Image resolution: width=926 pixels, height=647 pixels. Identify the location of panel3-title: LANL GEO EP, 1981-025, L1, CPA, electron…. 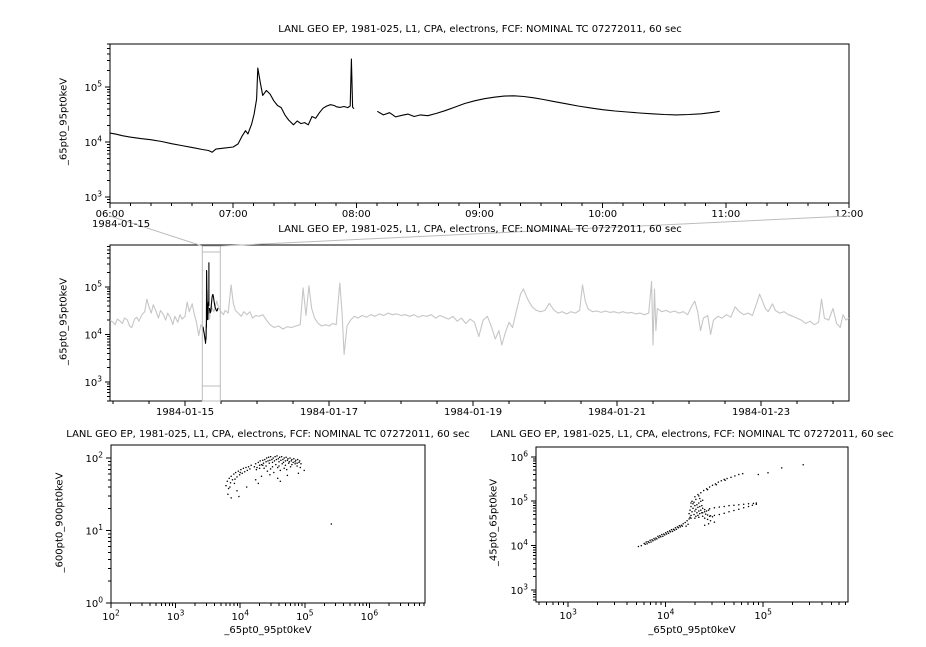
(268, 434).